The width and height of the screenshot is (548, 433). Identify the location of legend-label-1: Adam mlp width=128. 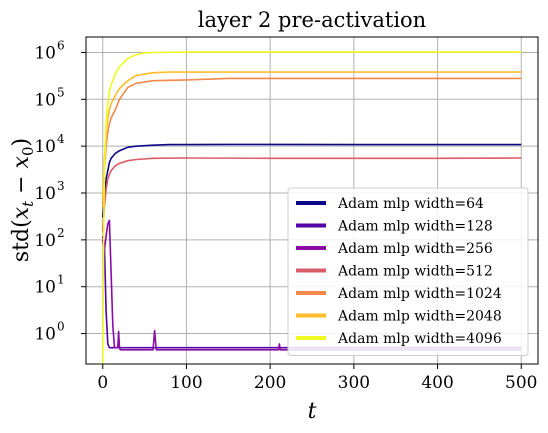
(415, 227).